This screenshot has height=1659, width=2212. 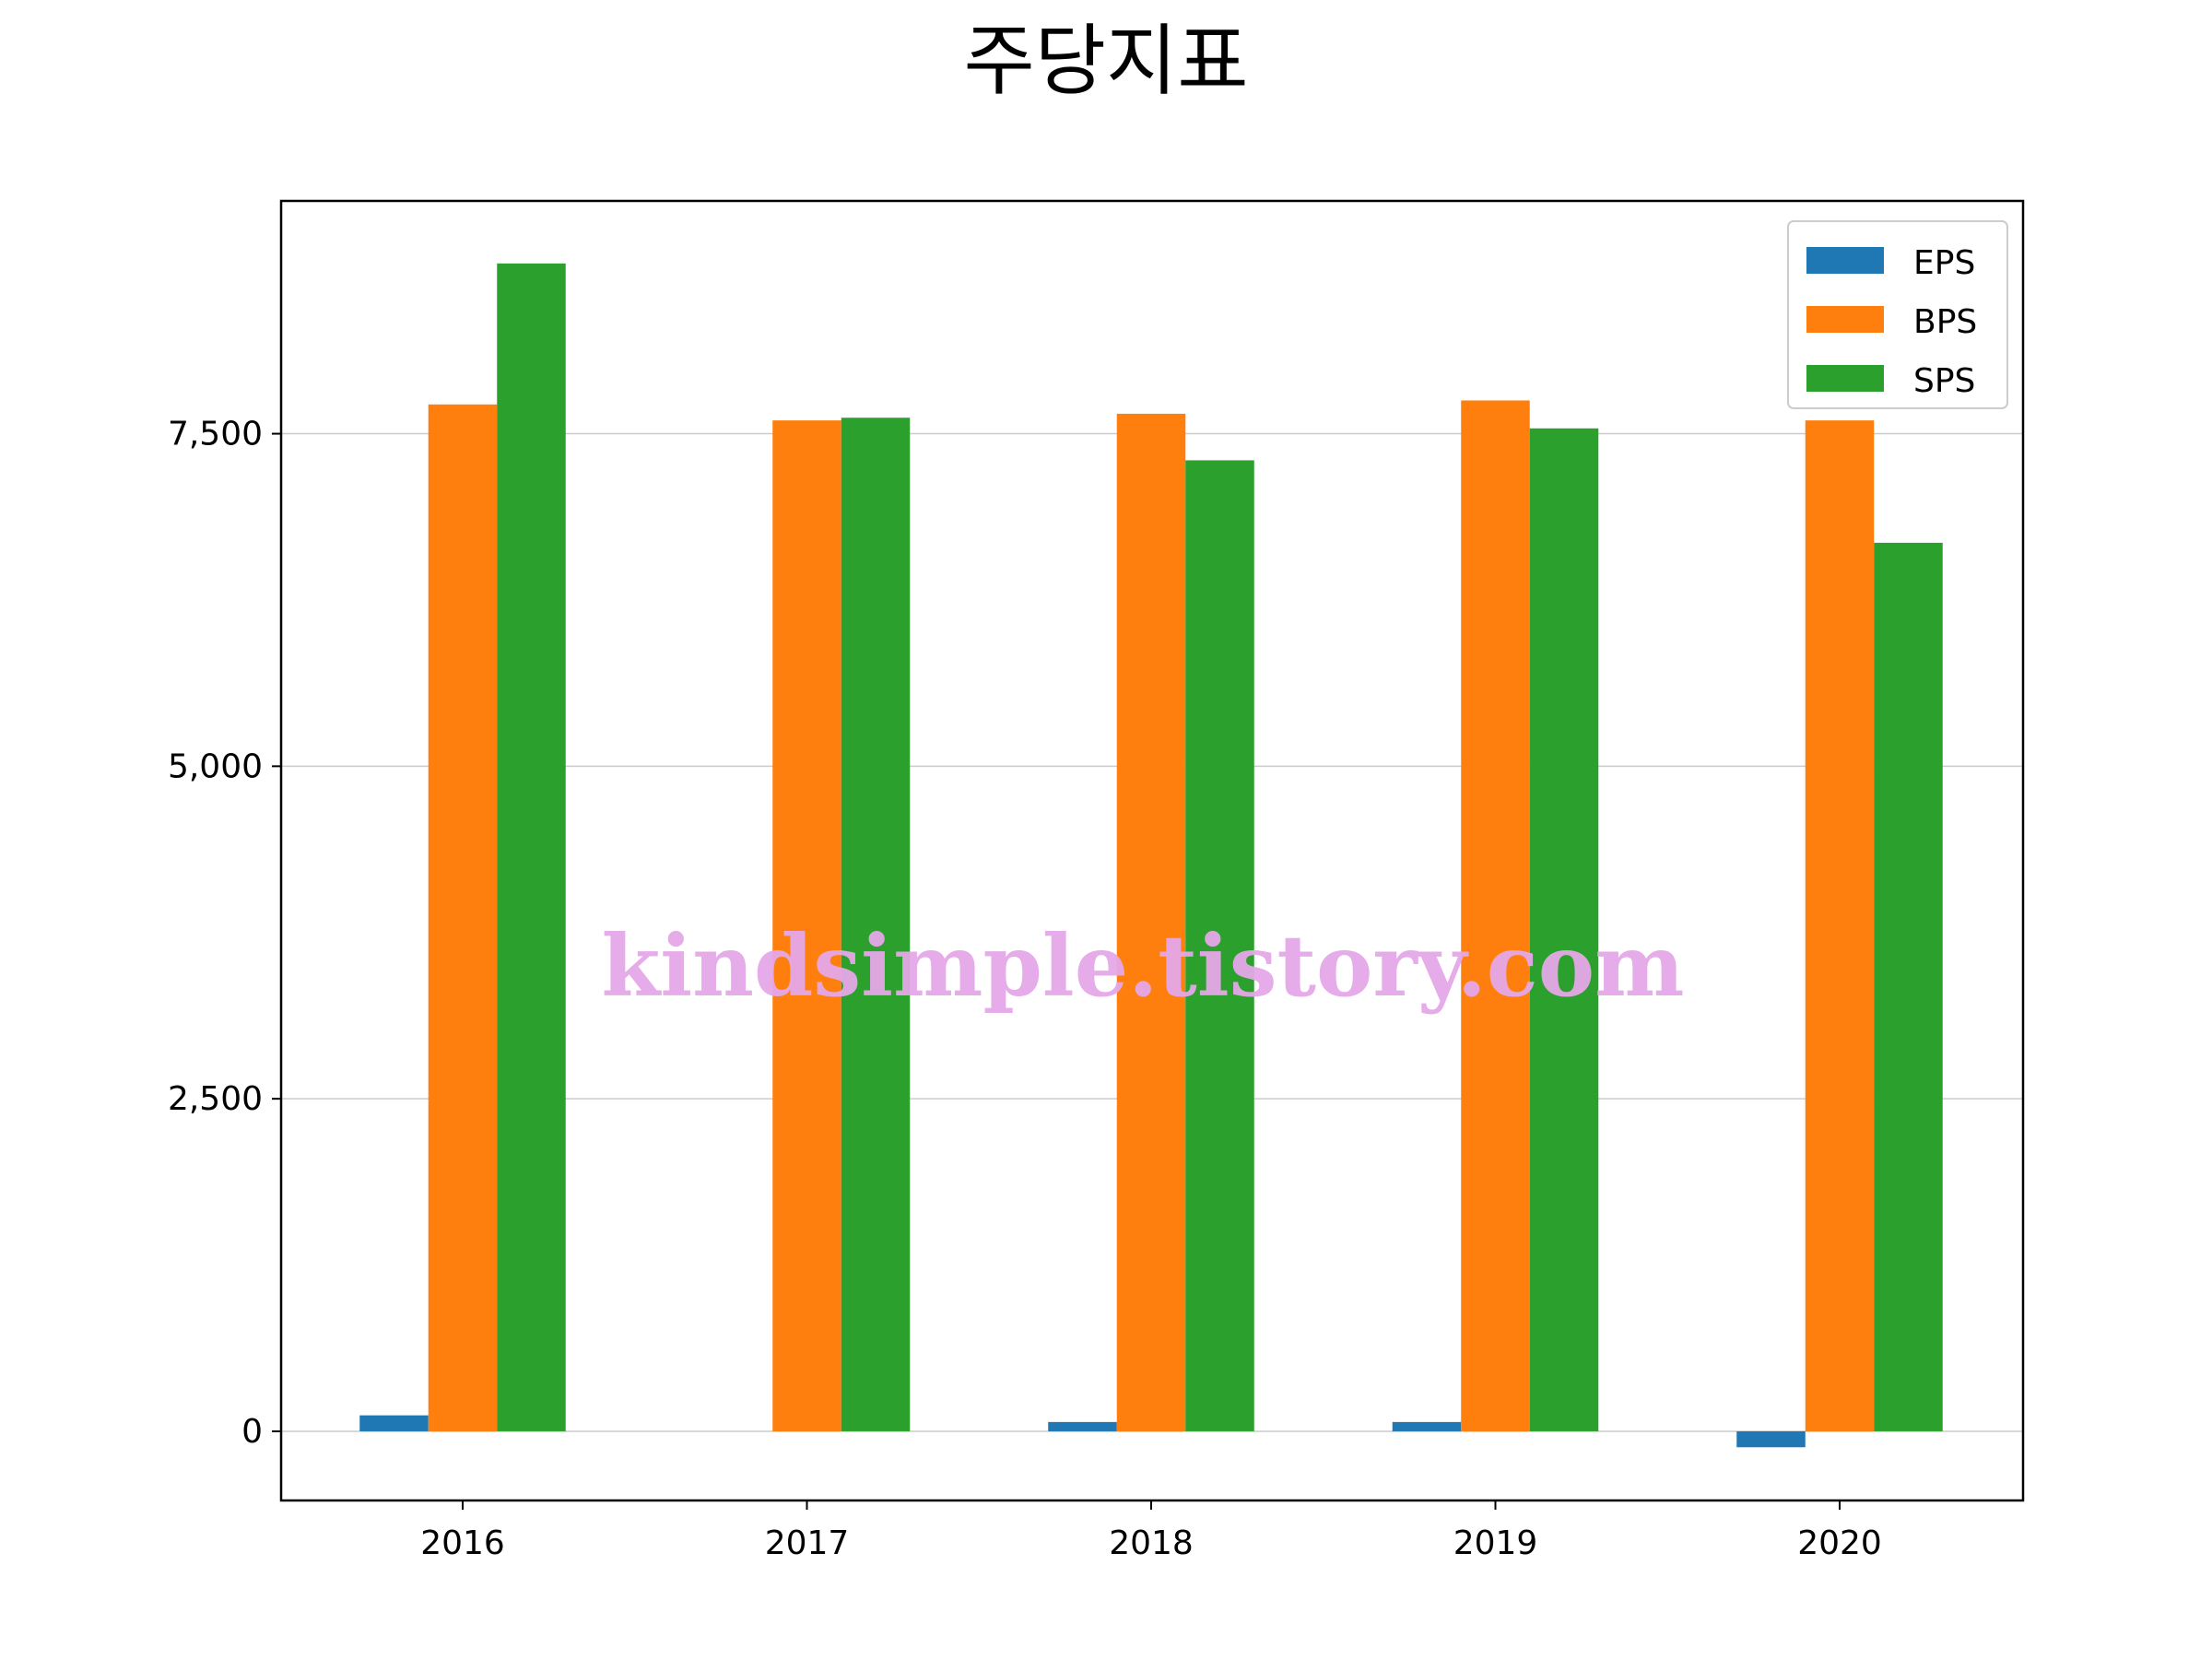 I want to click on legend-swatch-SPS, so click(x=1845, y=378).